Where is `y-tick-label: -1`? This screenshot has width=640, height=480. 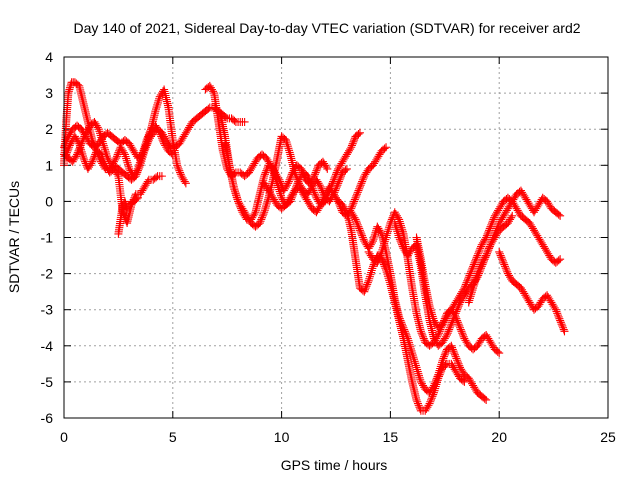 y-tick-label: -1 is located at coordinates (47, 238).